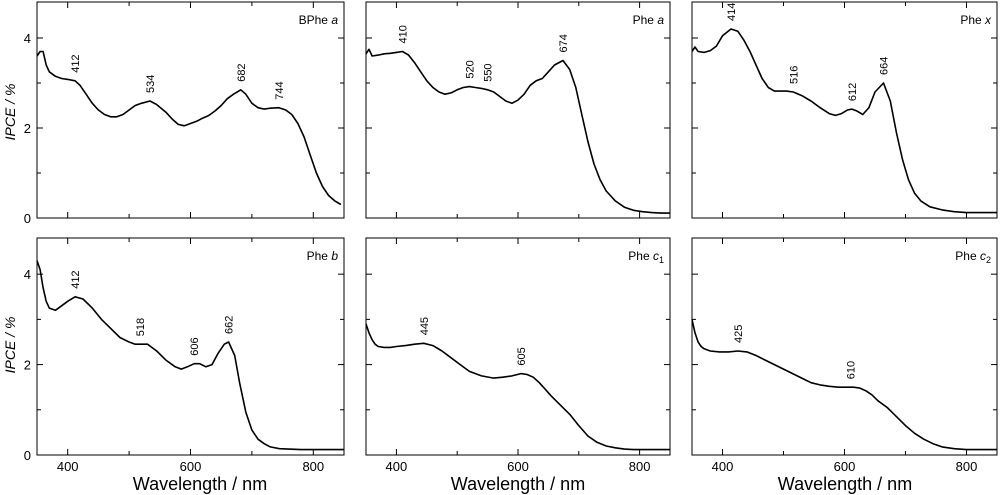  I want to click on panel-2: Phe a 410 520 550 674, so click(518, 110).